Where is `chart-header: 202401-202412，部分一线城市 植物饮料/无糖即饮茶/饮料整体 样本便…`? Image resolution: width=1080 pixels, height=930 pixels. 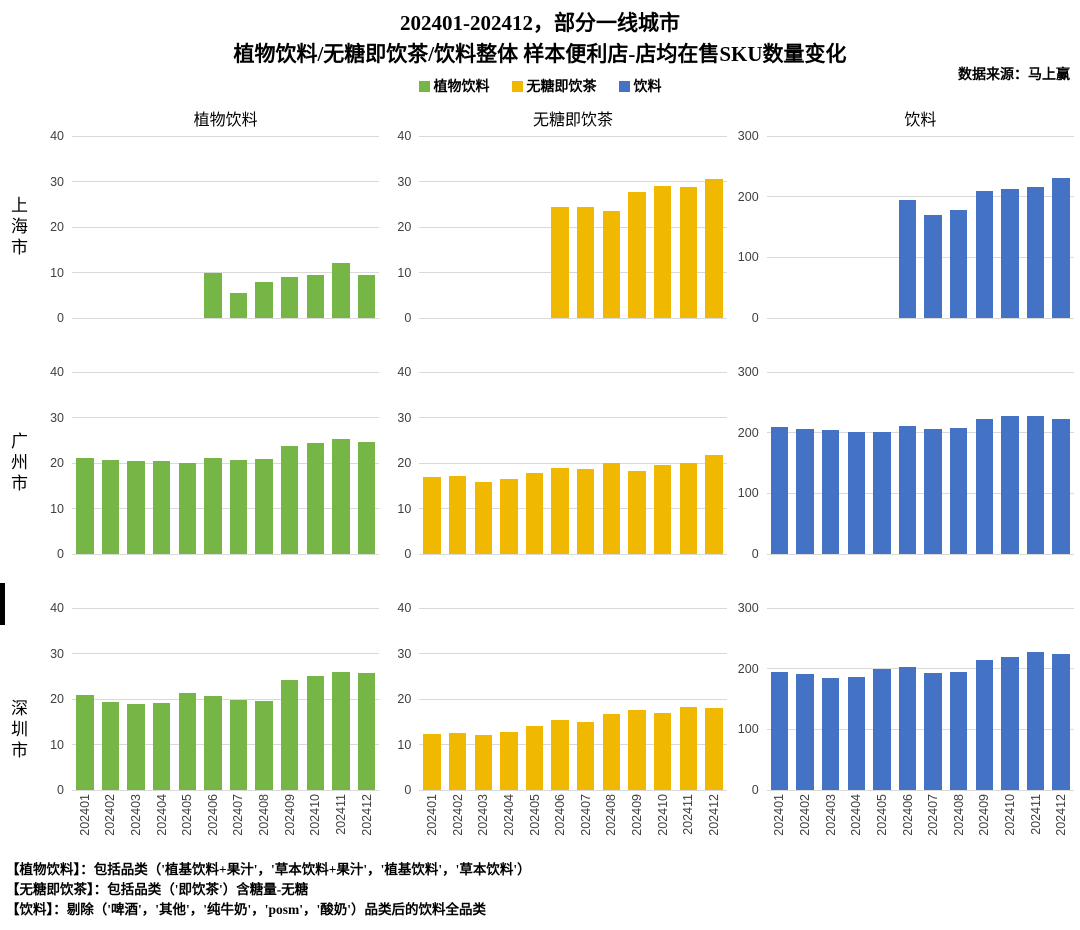 chart-header: 202401-202412，部分一线城市 植物饮料/无糖即饮茶/饮料整体 样本便… is located at coordinates (540, 48).